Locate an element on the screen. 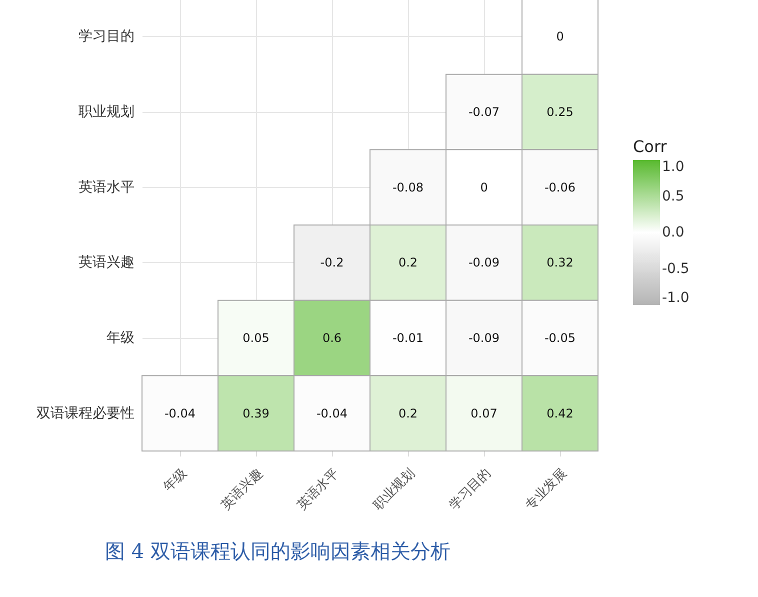  y-tick-label: 英语水平 is located at coordinates (106, 187).